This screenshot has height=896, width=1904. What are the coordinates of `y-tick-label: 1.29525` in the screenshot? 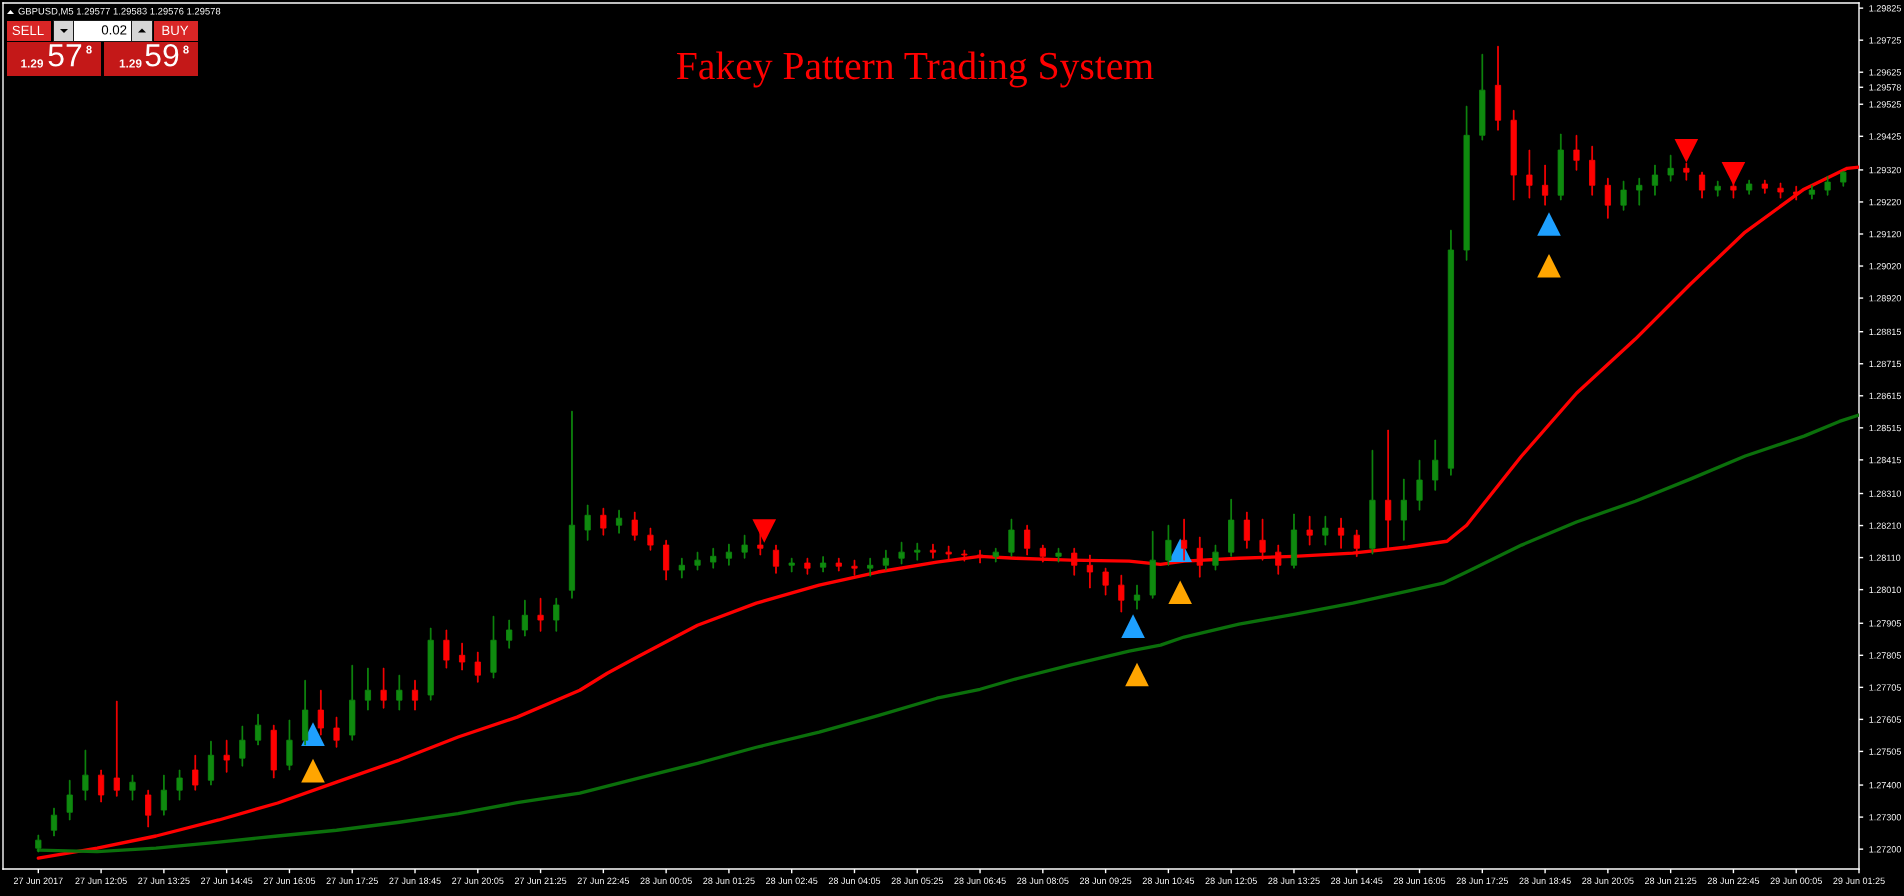 It's located at (1885, 104).